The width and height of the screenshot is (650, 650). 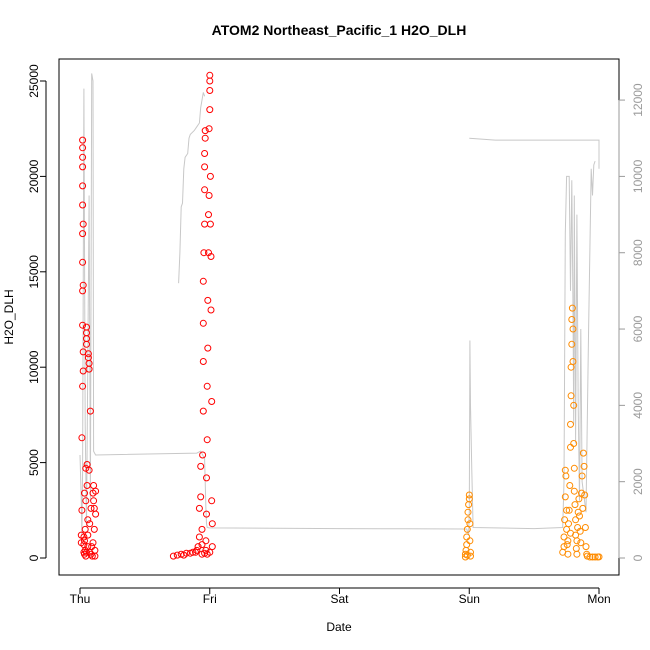 I want to click on y-tick-label: 25000, so click(x=34, y=81).